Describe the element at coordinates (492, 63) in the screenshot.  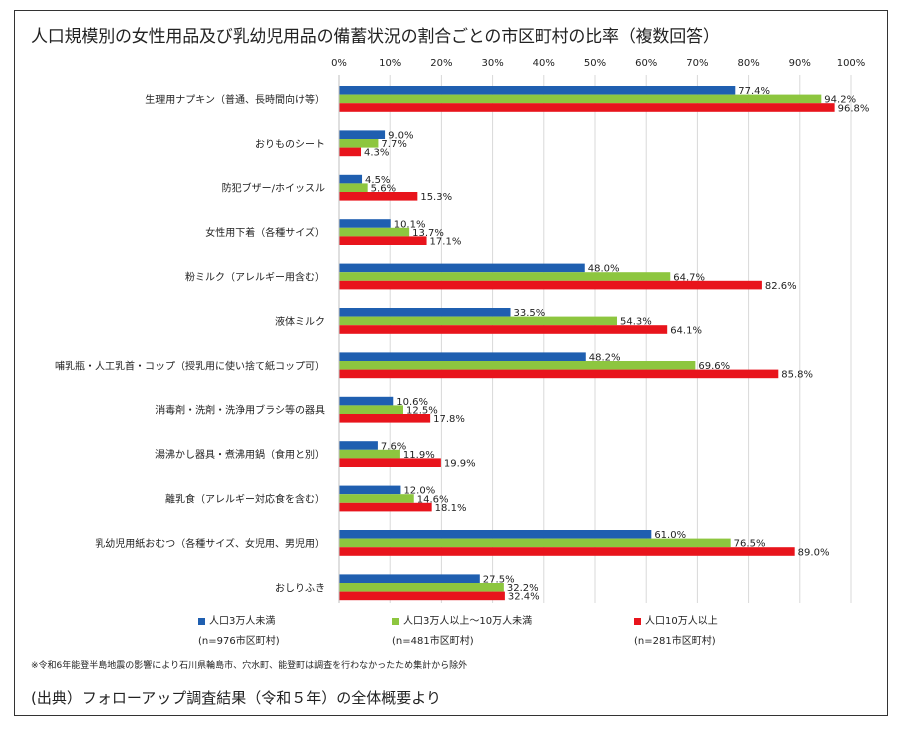
I see `x-tick-label: 30%` at that location.